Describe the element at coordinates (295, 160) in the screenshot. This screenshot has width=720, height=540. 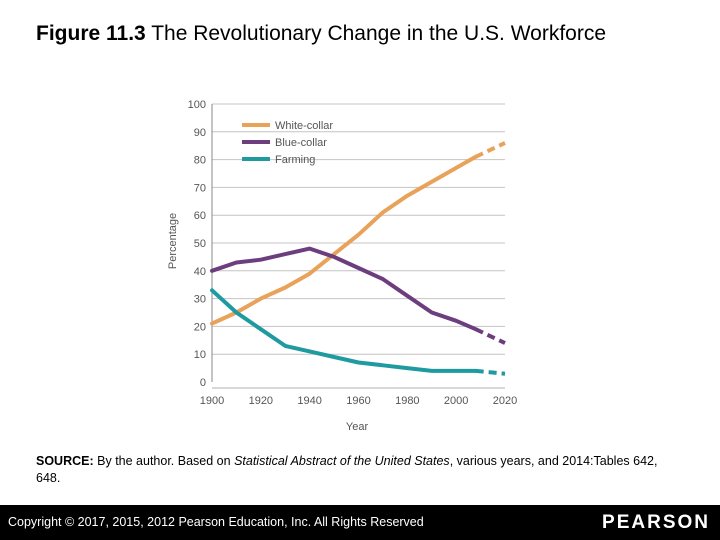
I see `legend-label-farming: Farming` at that location.